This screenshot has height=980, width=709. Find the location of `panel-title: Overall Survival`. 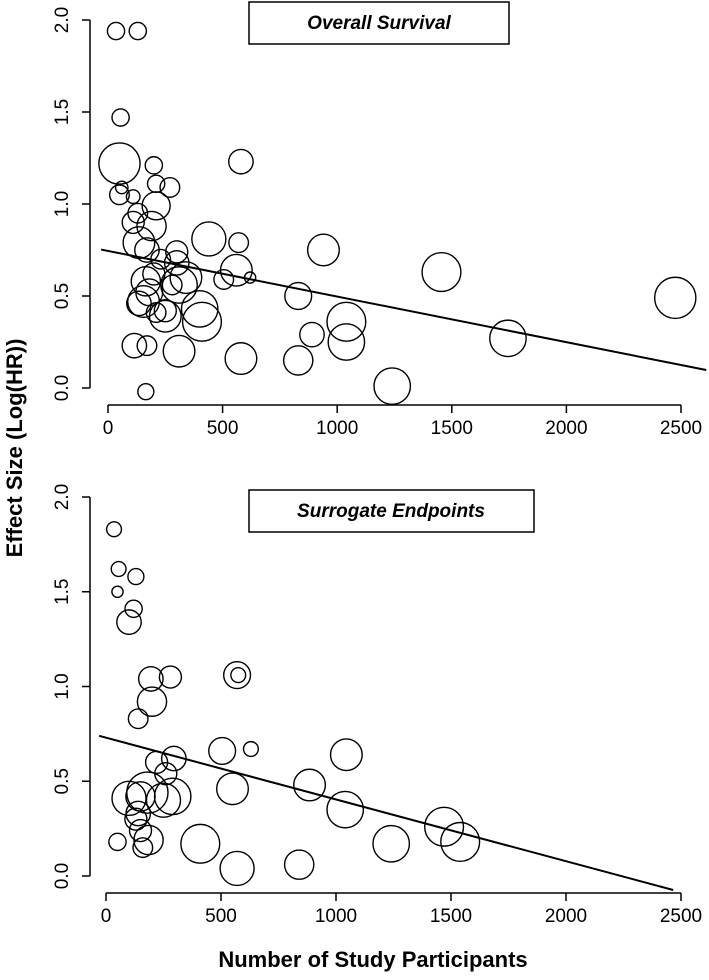

panel-title: Overall Survival is located at coordinates (379, 23).